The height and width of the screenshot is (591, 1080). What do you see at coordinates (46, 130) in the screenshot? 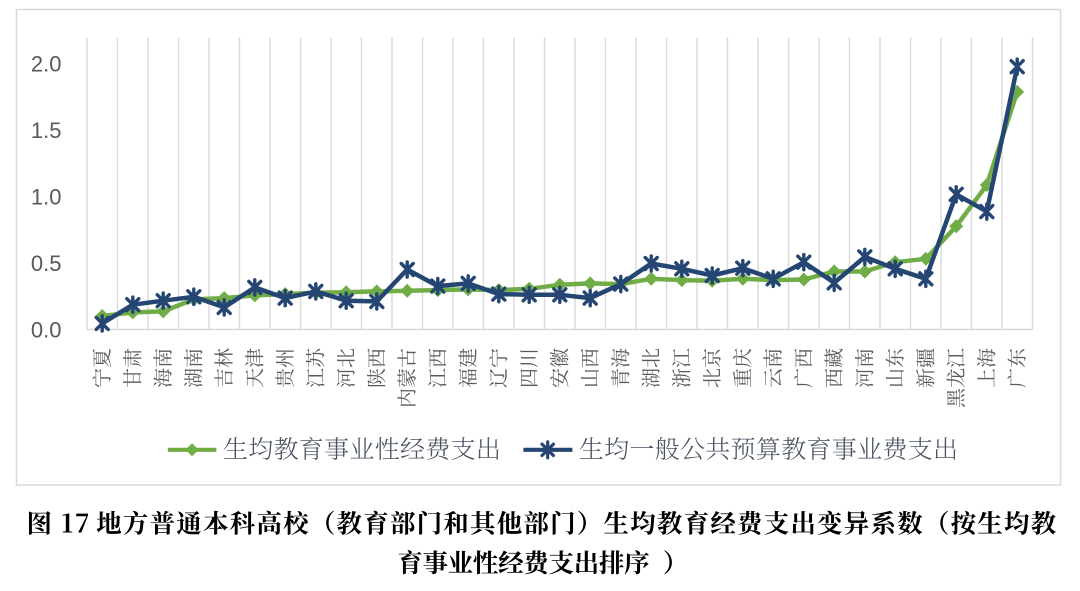
I see `svg-text: 1.5` at bounding box center [46, 130].